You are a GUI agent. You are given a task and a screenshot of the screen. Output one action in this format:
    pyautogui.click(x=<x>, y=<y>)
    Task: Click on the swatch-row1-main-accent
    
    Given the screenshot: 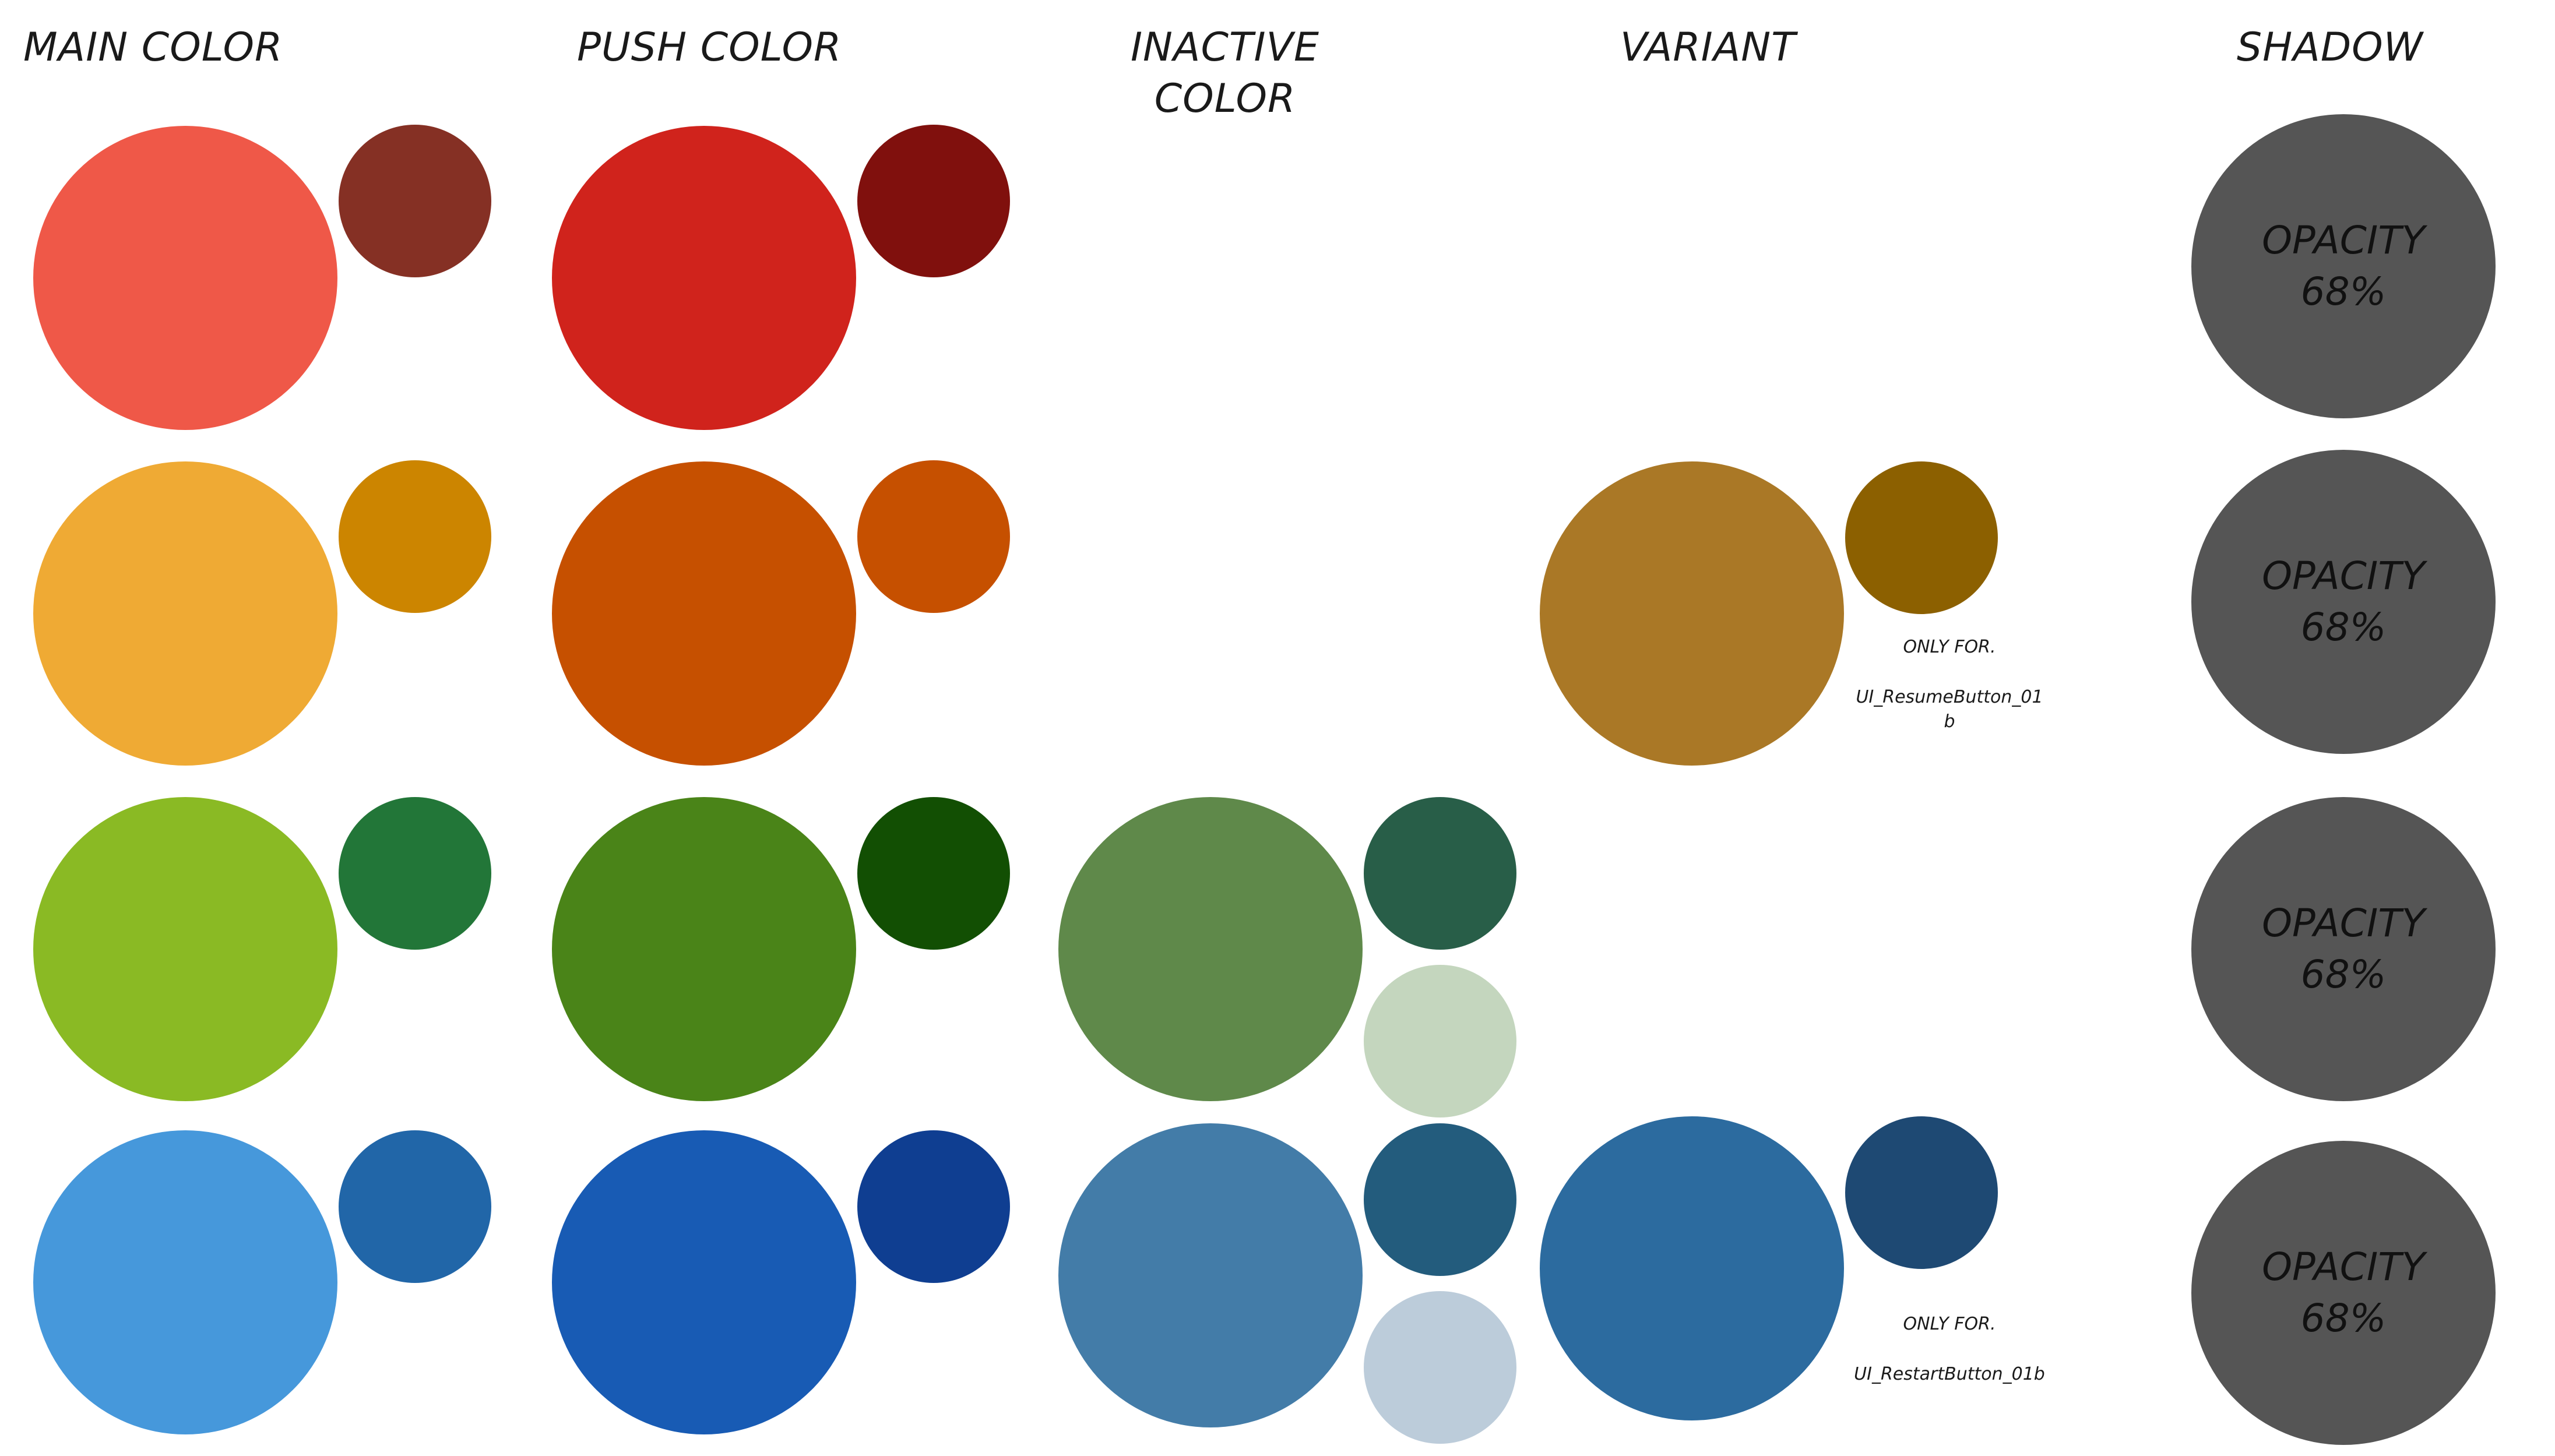 What is the action you would take?
    pyautogui.click(x=415, y=201)
    